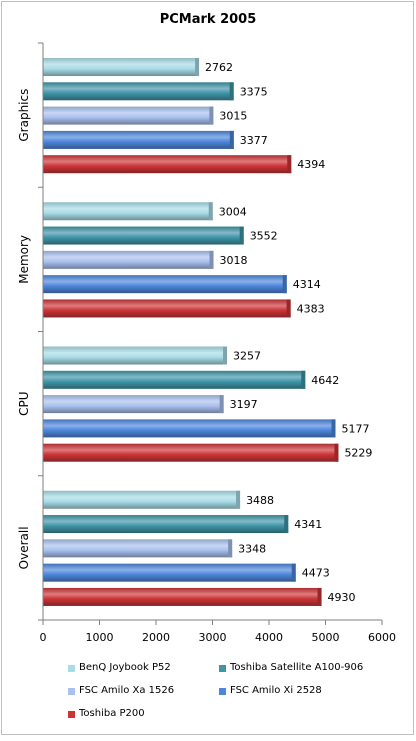  What do you see at coordinates (269, 637) in the screenshot?
I see `x-tick-label: 4000` at bounding box center [269, 637].